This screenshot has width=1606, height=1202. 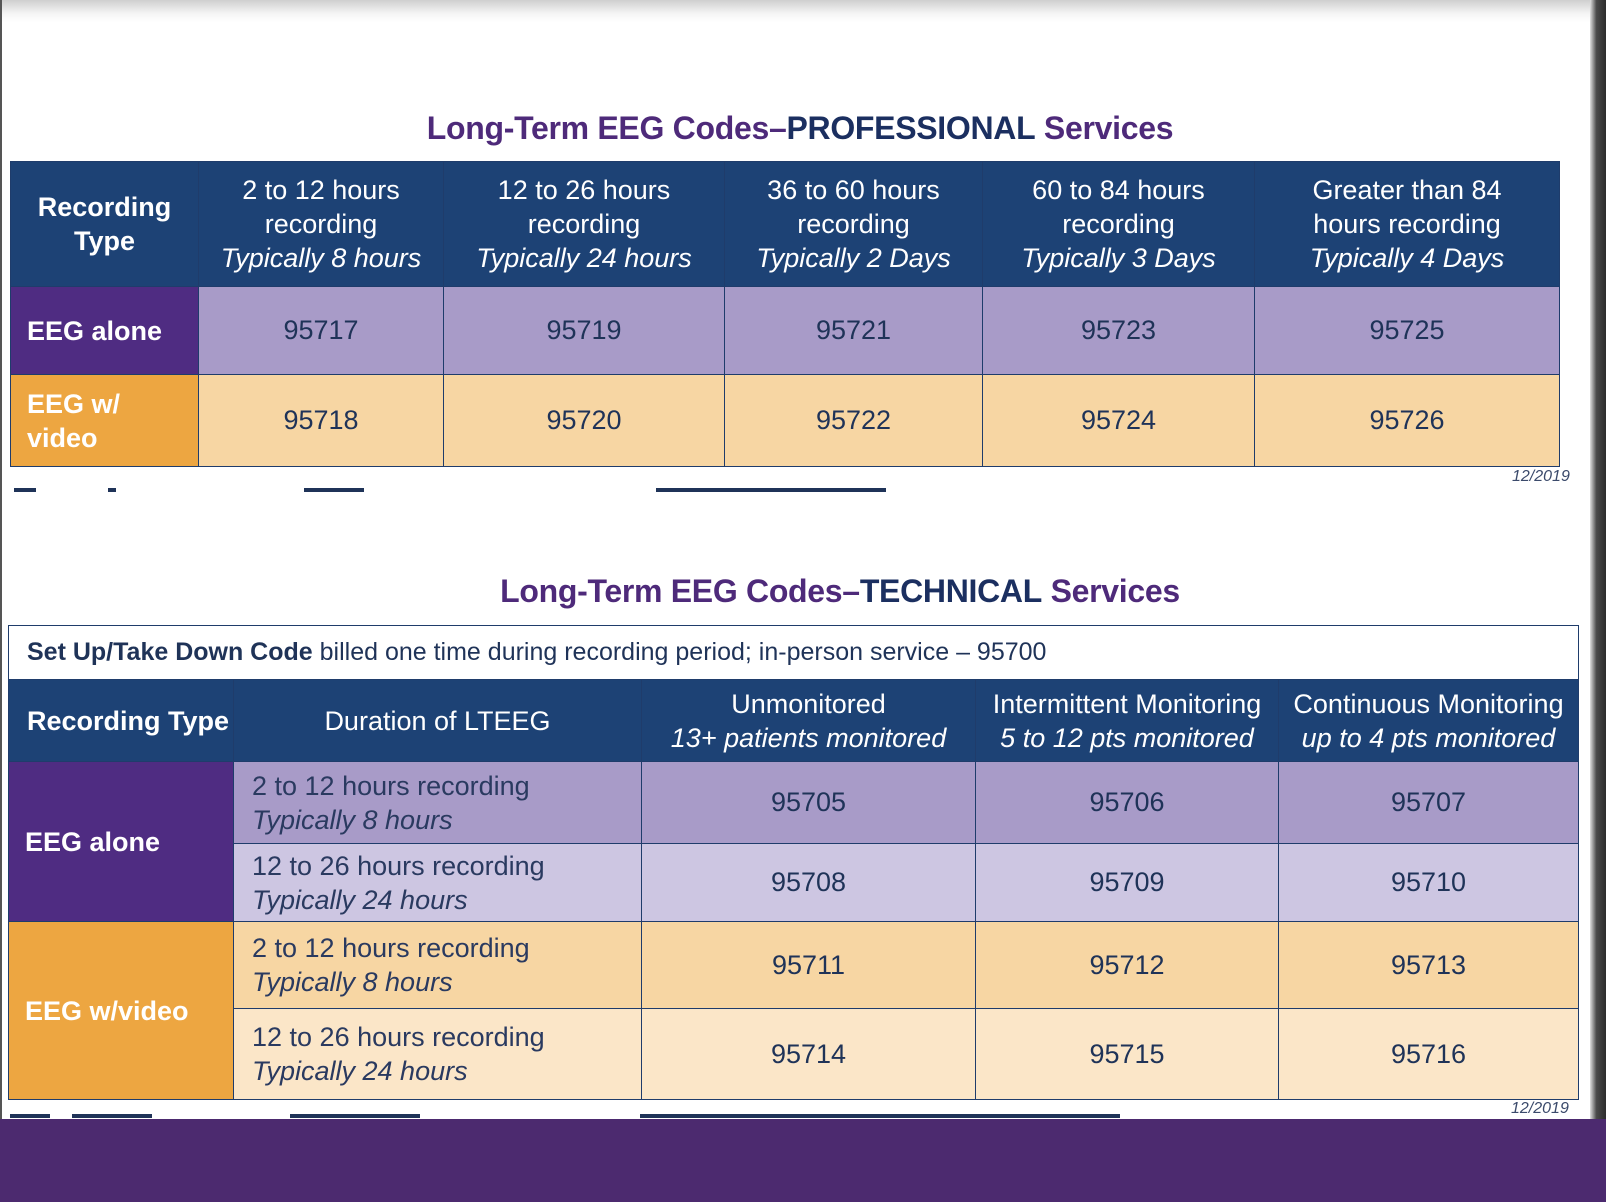 What do you see at coordinates (840, 591) in the screenshot?
I see `technical-title: Long-Term EEG Codes–TECHNICAL Services` at bounding box center [840, 591].